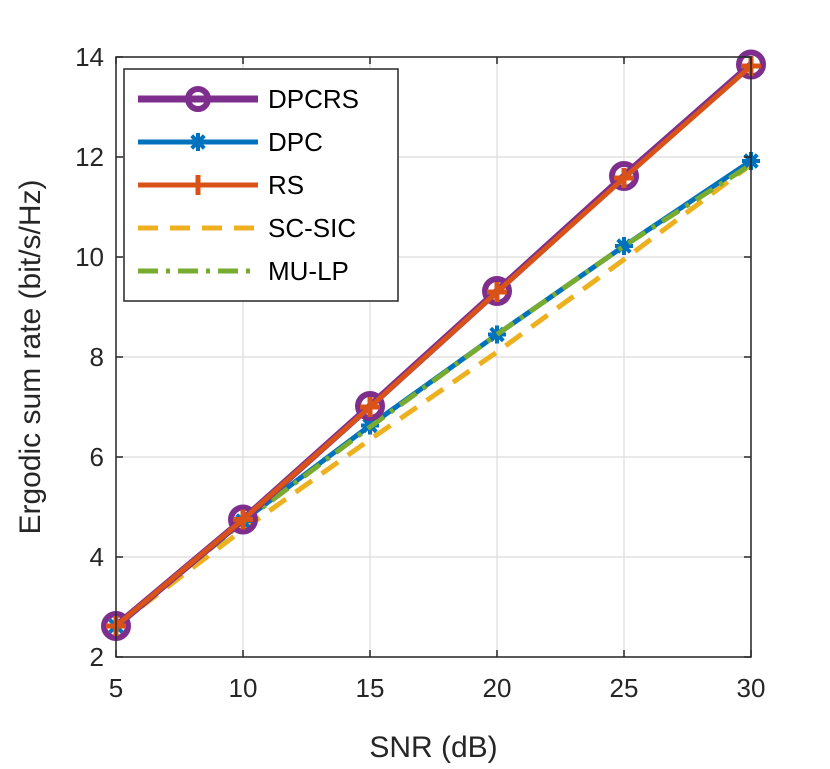 This screenshot has width=830, height=769. What do you see at coordinates (295, 142) in the screenshot?
I see `legend-label: DPC` at bounding box center [295, 142].